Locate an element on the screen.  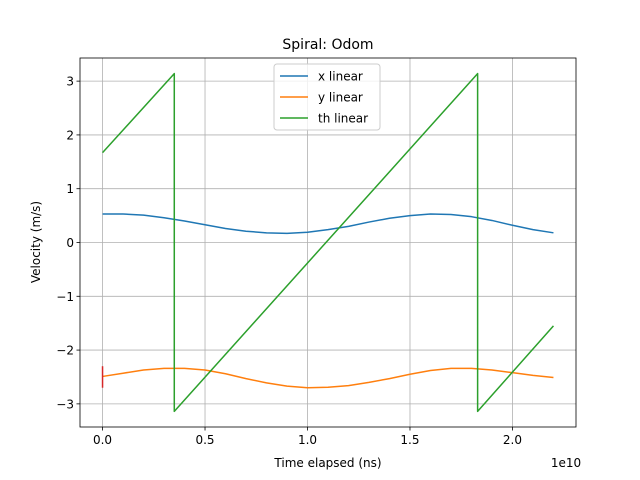
legend-label: th linear is located at coordinates (343, 119).